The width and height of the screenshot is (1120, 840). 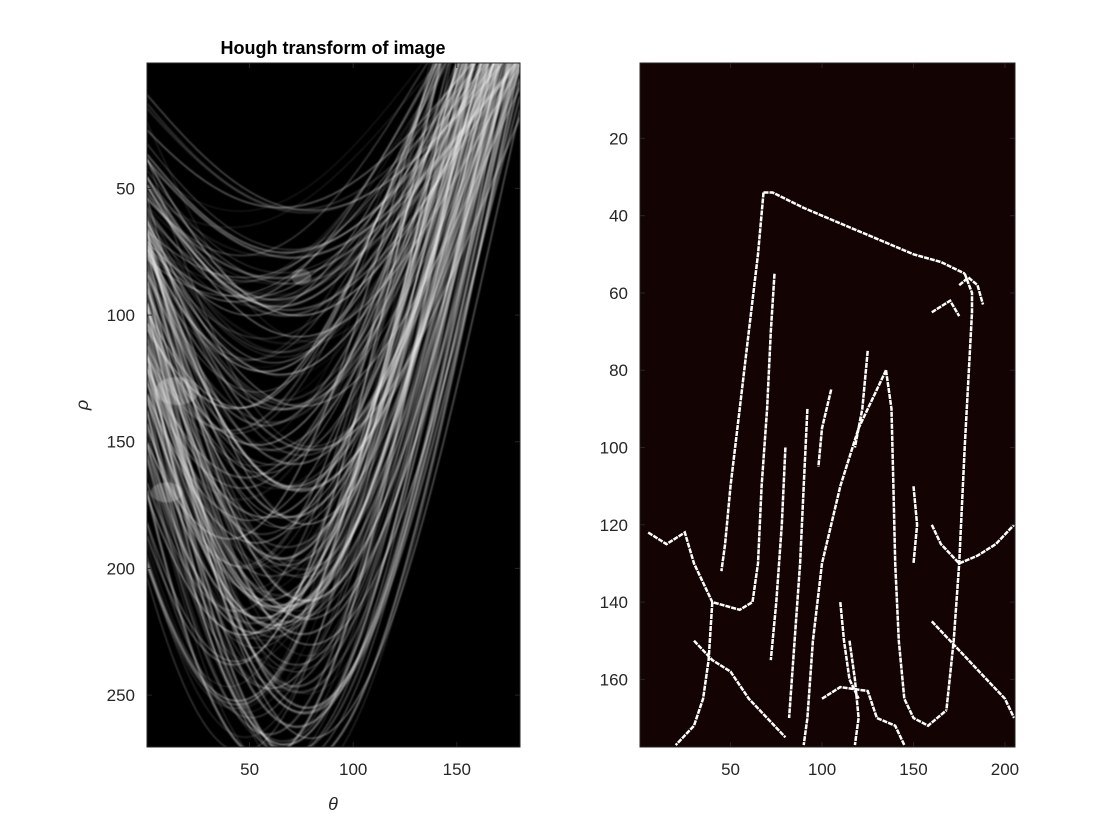 What do you see at coordinates (618, 138) in the screenshot?
I see `edge-y-tick-label: 20` at bounding box center [618, 138].